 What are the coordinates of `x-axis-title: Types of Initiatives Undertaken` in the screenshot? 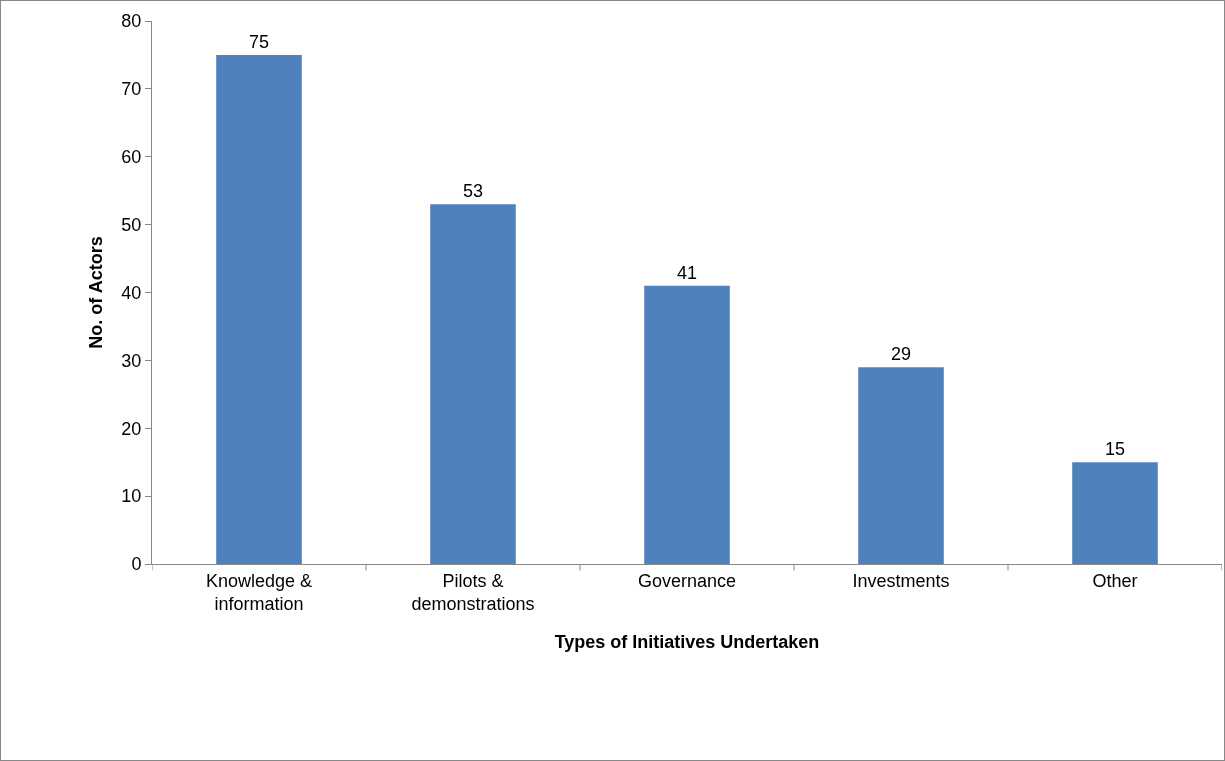 It's located at (687, 642).